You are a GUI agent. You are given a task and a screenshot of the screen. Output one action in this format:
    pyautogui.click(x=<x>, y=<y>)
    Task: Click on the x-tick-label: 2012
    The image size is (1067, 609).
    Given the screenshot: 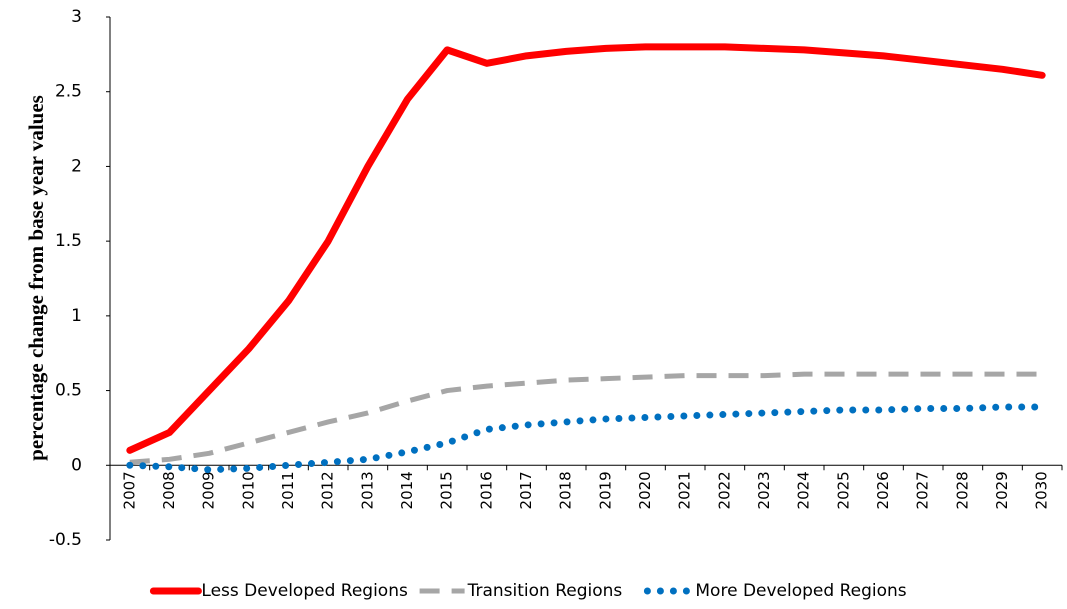 What is the action you would take?
    pyautogui.click(x=328, y=490)
    